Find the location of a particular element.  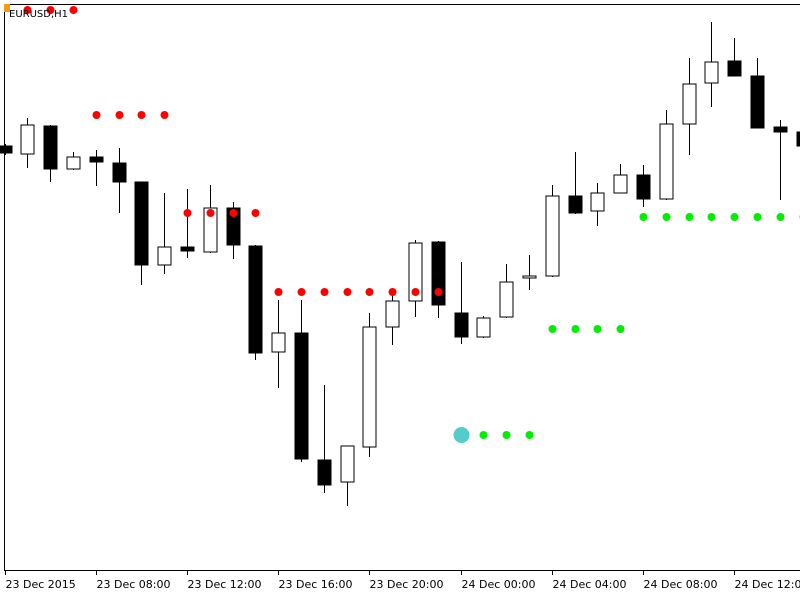

x-tick-label: 23 Dec 16:00 is located at coordinates (316, 584).